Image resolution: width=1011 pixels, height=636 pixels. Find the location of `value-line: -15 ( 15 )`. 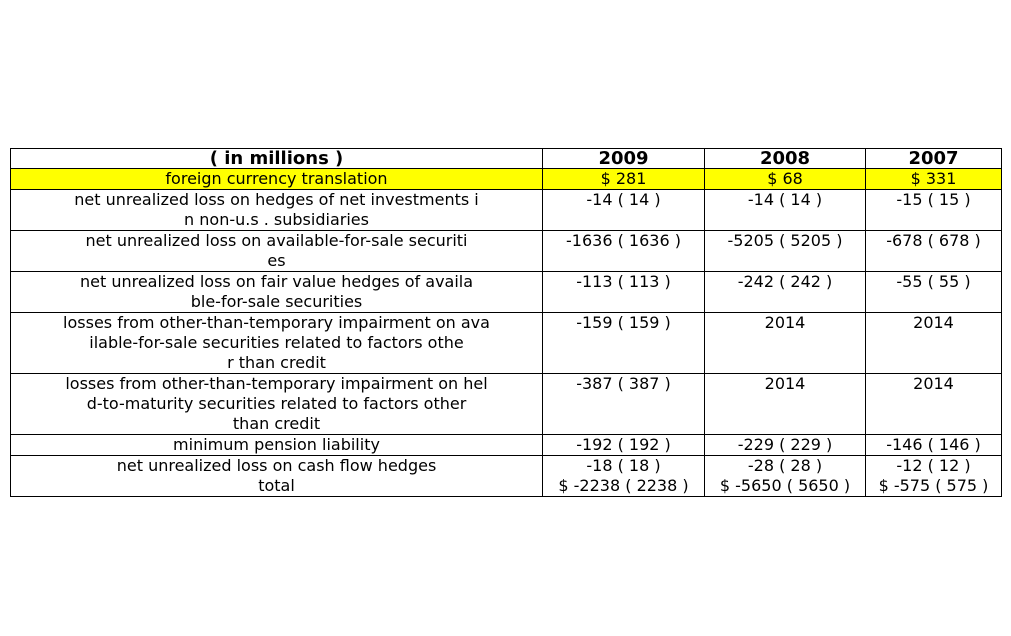

value-line: -15 ( 15 ) is located at coordinates (933, 200).